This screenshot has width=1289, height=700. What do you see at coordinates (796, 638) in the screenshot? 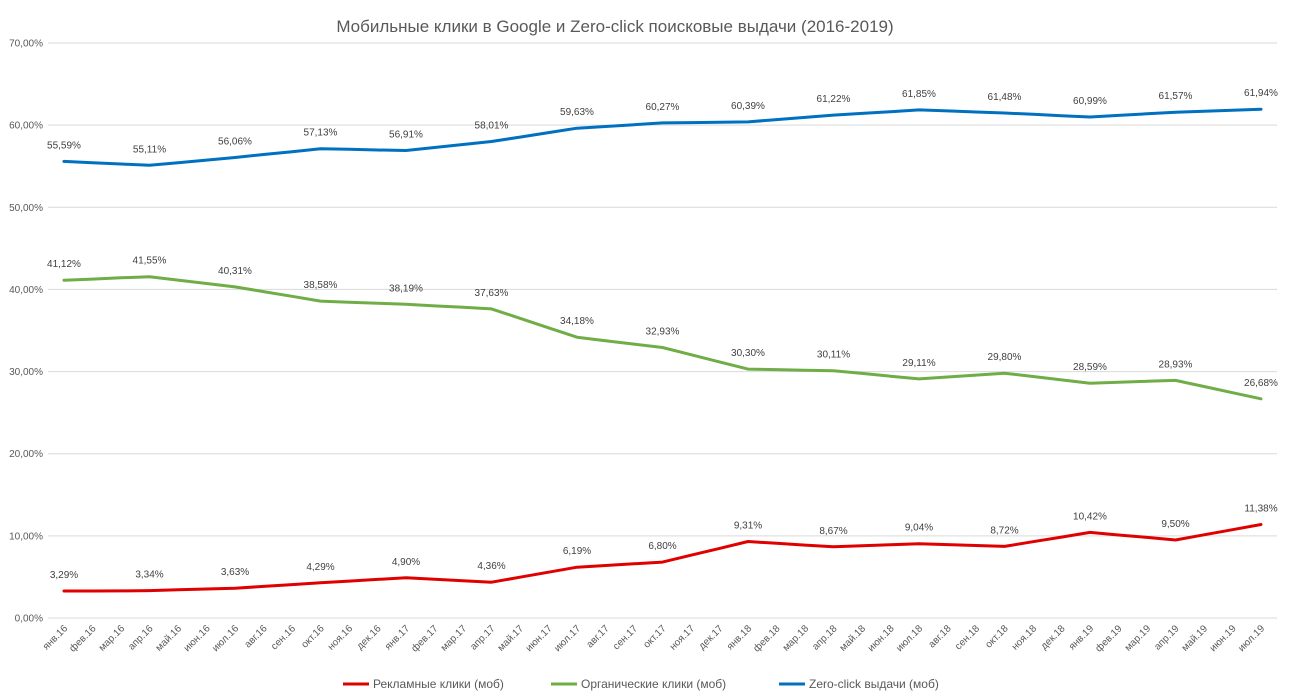
I see `x-tick-label: мар.18` at bounding box center [796, 638].